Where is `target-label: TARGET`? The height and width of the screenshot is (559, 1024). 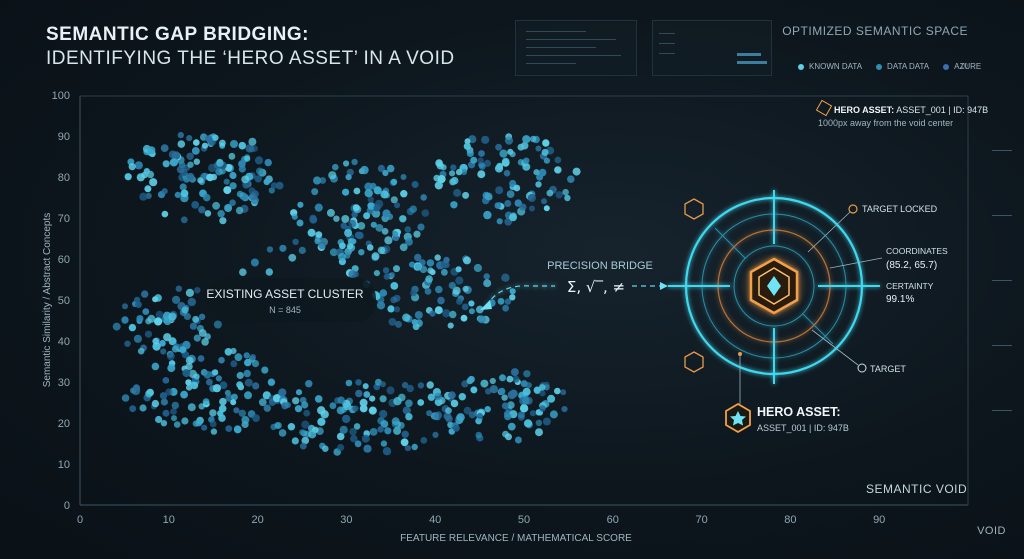
target-label: TARGET is located at coordinates (888, 369).